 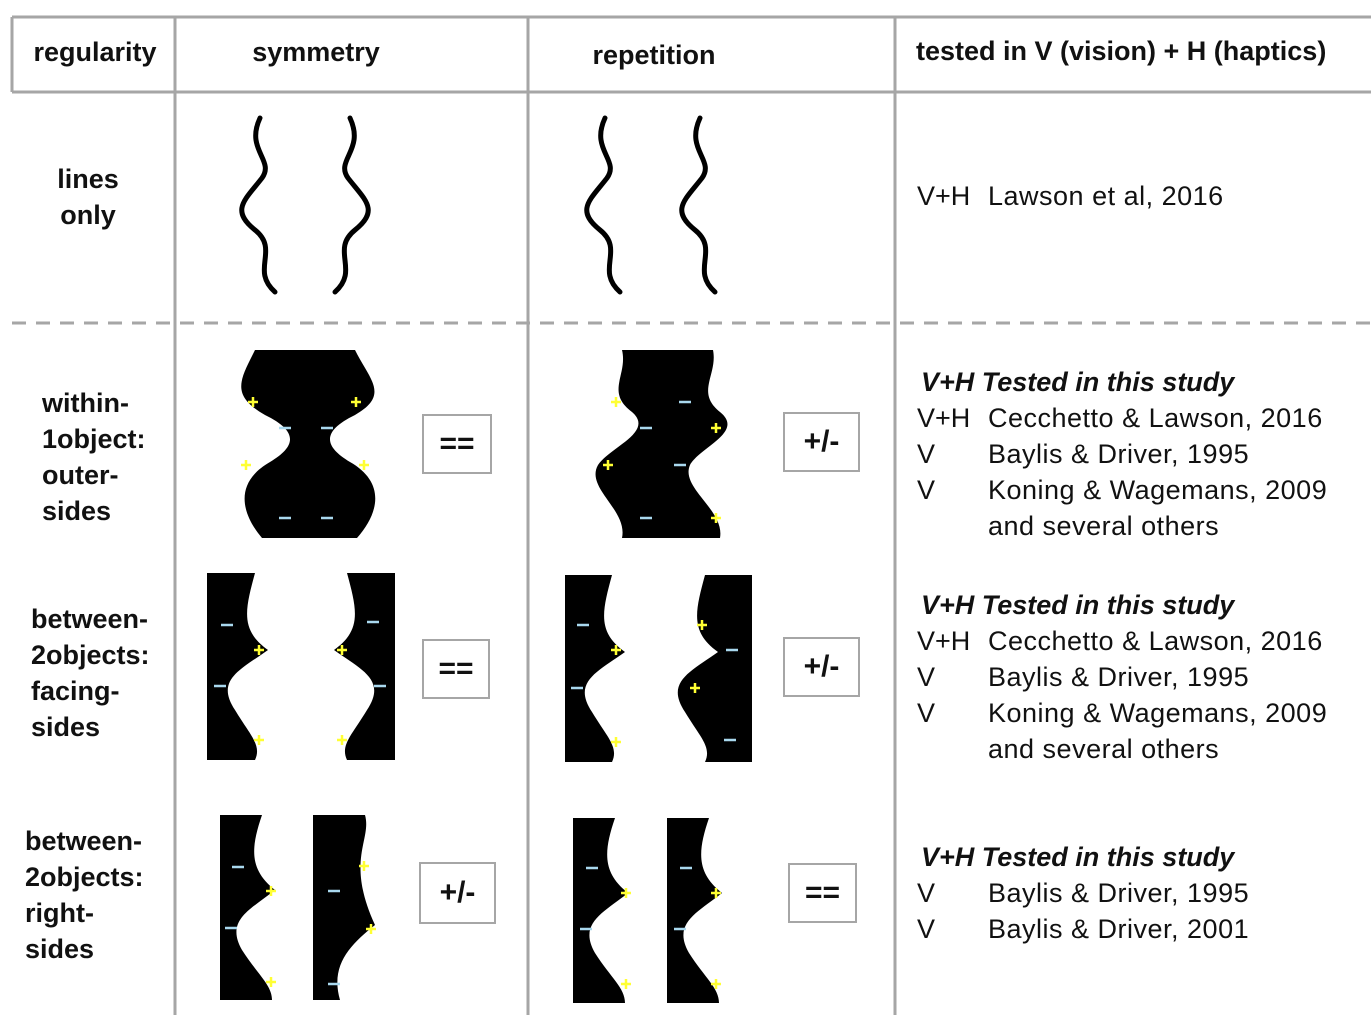 What do you see at coordinates (85, 403) in the screenshot?
I see `row-label: within-` at bounding box center [85, 403].